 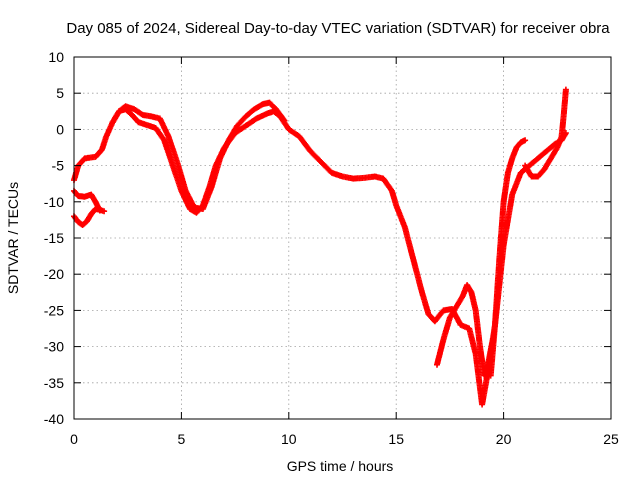 I want to click on y-tick-label: 10, so click(x=56, y=57).